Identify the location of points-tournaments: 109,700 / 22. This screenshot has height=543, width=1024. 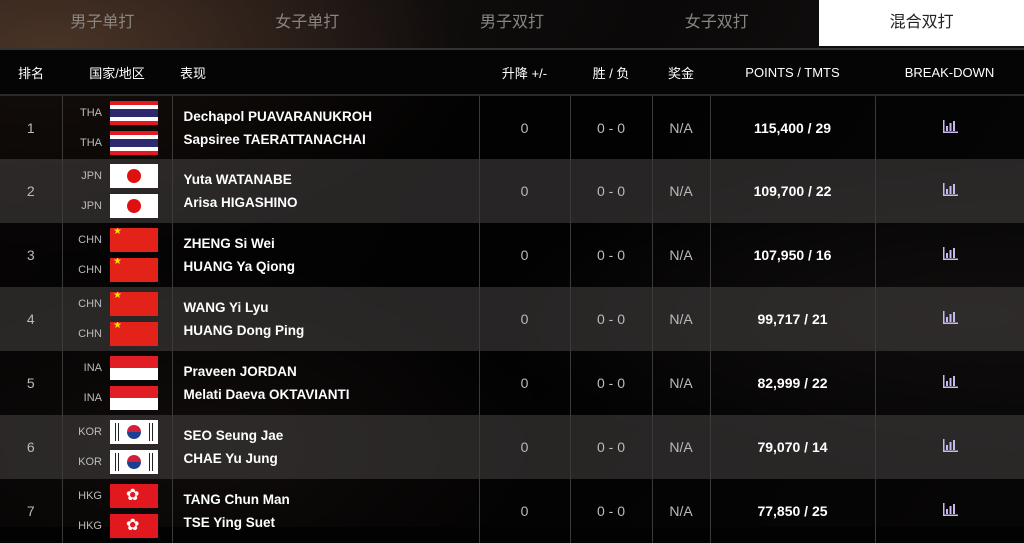
(792, 191).